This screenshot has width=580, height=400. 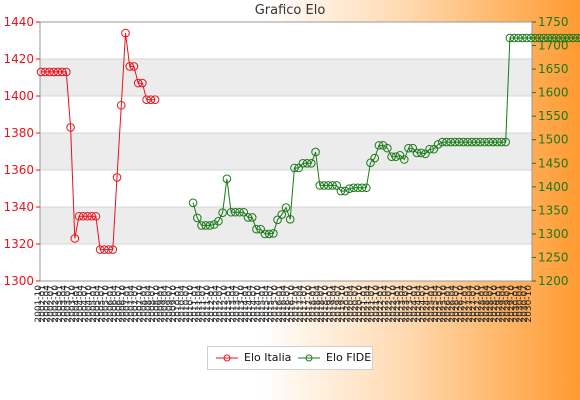 I want to click on x-tick-label: 2026-01, so click(x=449, y=304).